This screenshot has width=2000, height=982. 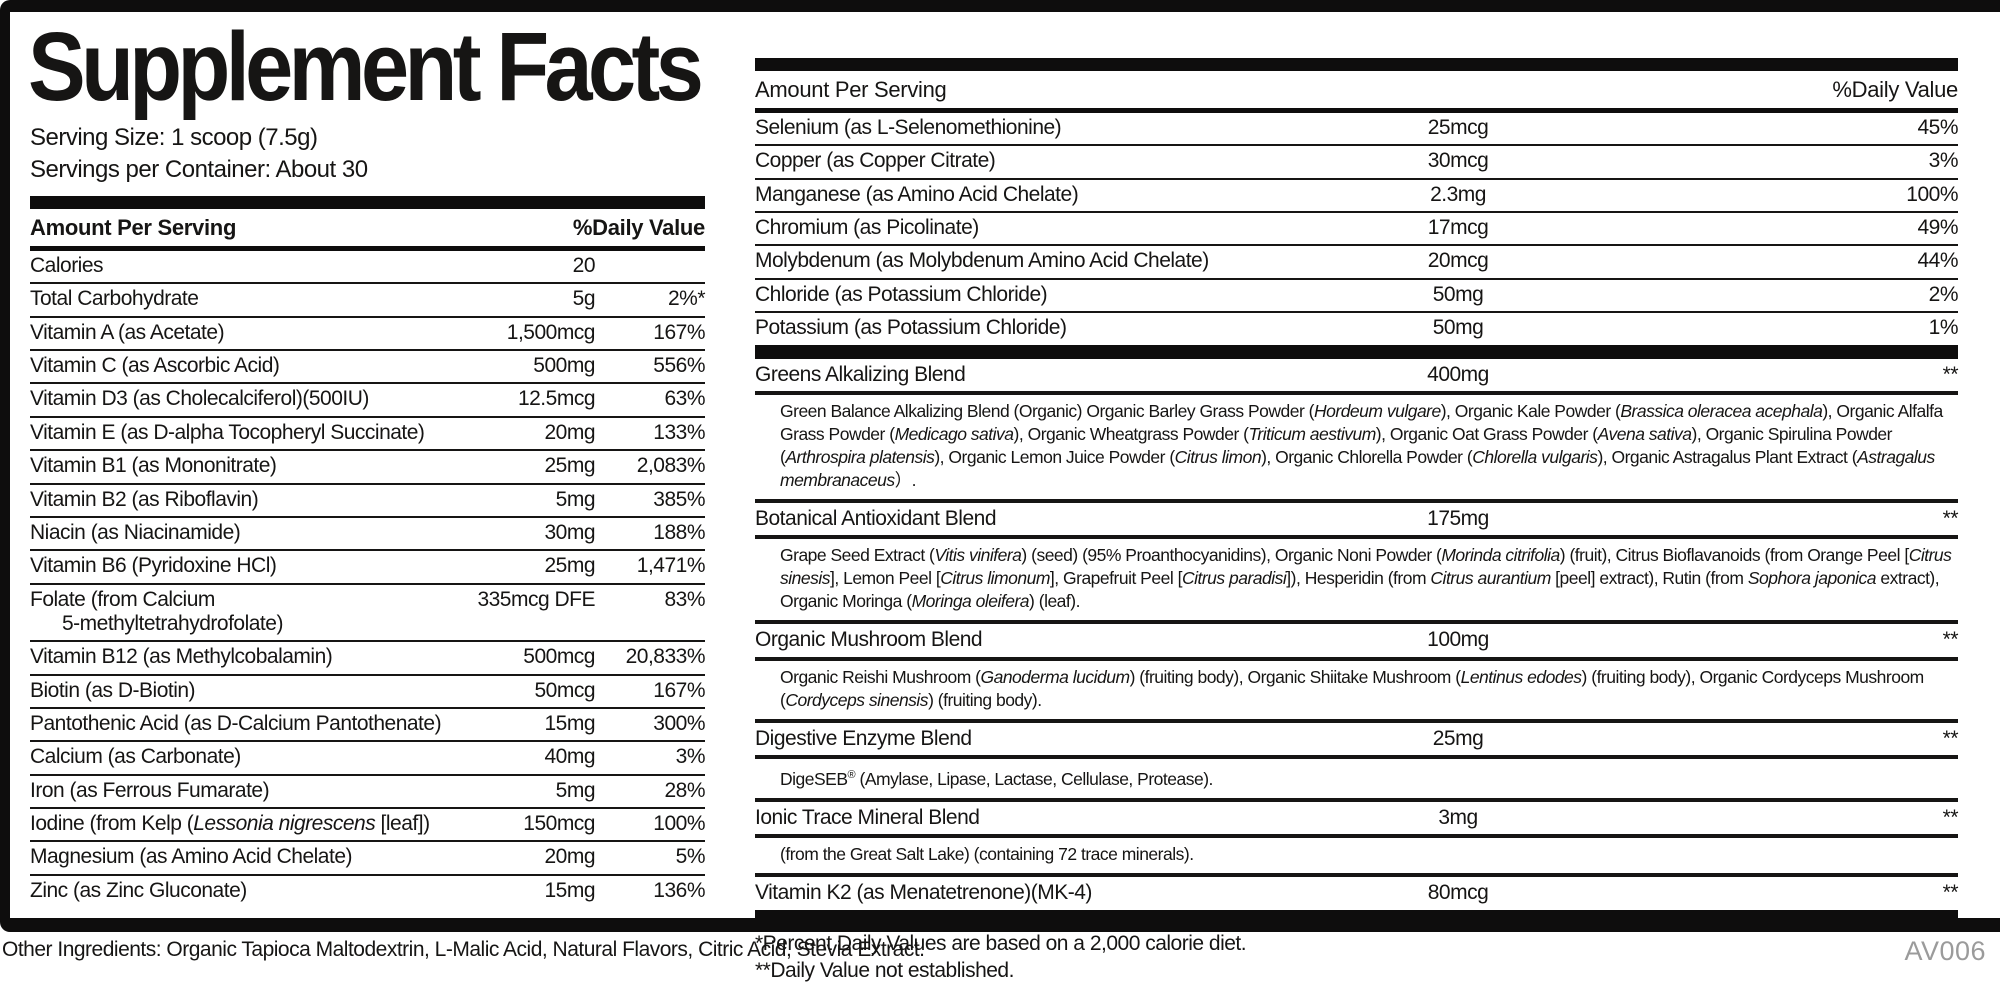 I want to click on table-row: Magnesium (as Amino Acid Chelate) 20mg 5%, so click(x=368, y=859).